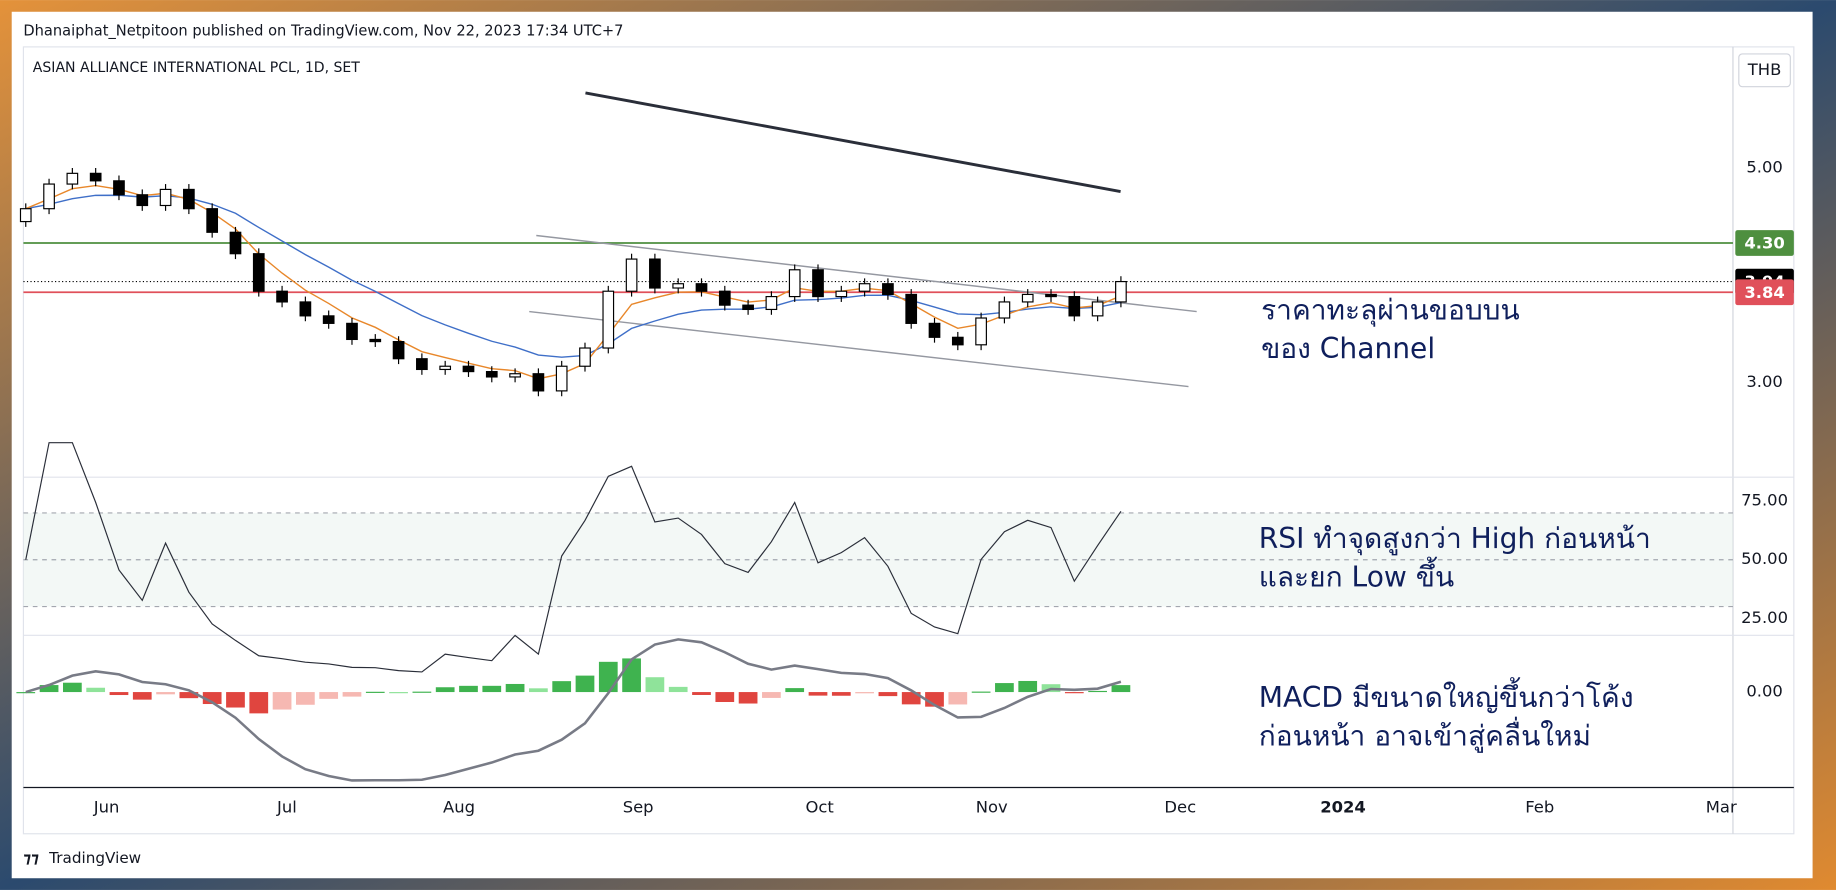 The width and height of the screenshot is (1836, 894). Describe the element at coordinates (866, 273) in the screenshot. I see `channel-line` at that location.